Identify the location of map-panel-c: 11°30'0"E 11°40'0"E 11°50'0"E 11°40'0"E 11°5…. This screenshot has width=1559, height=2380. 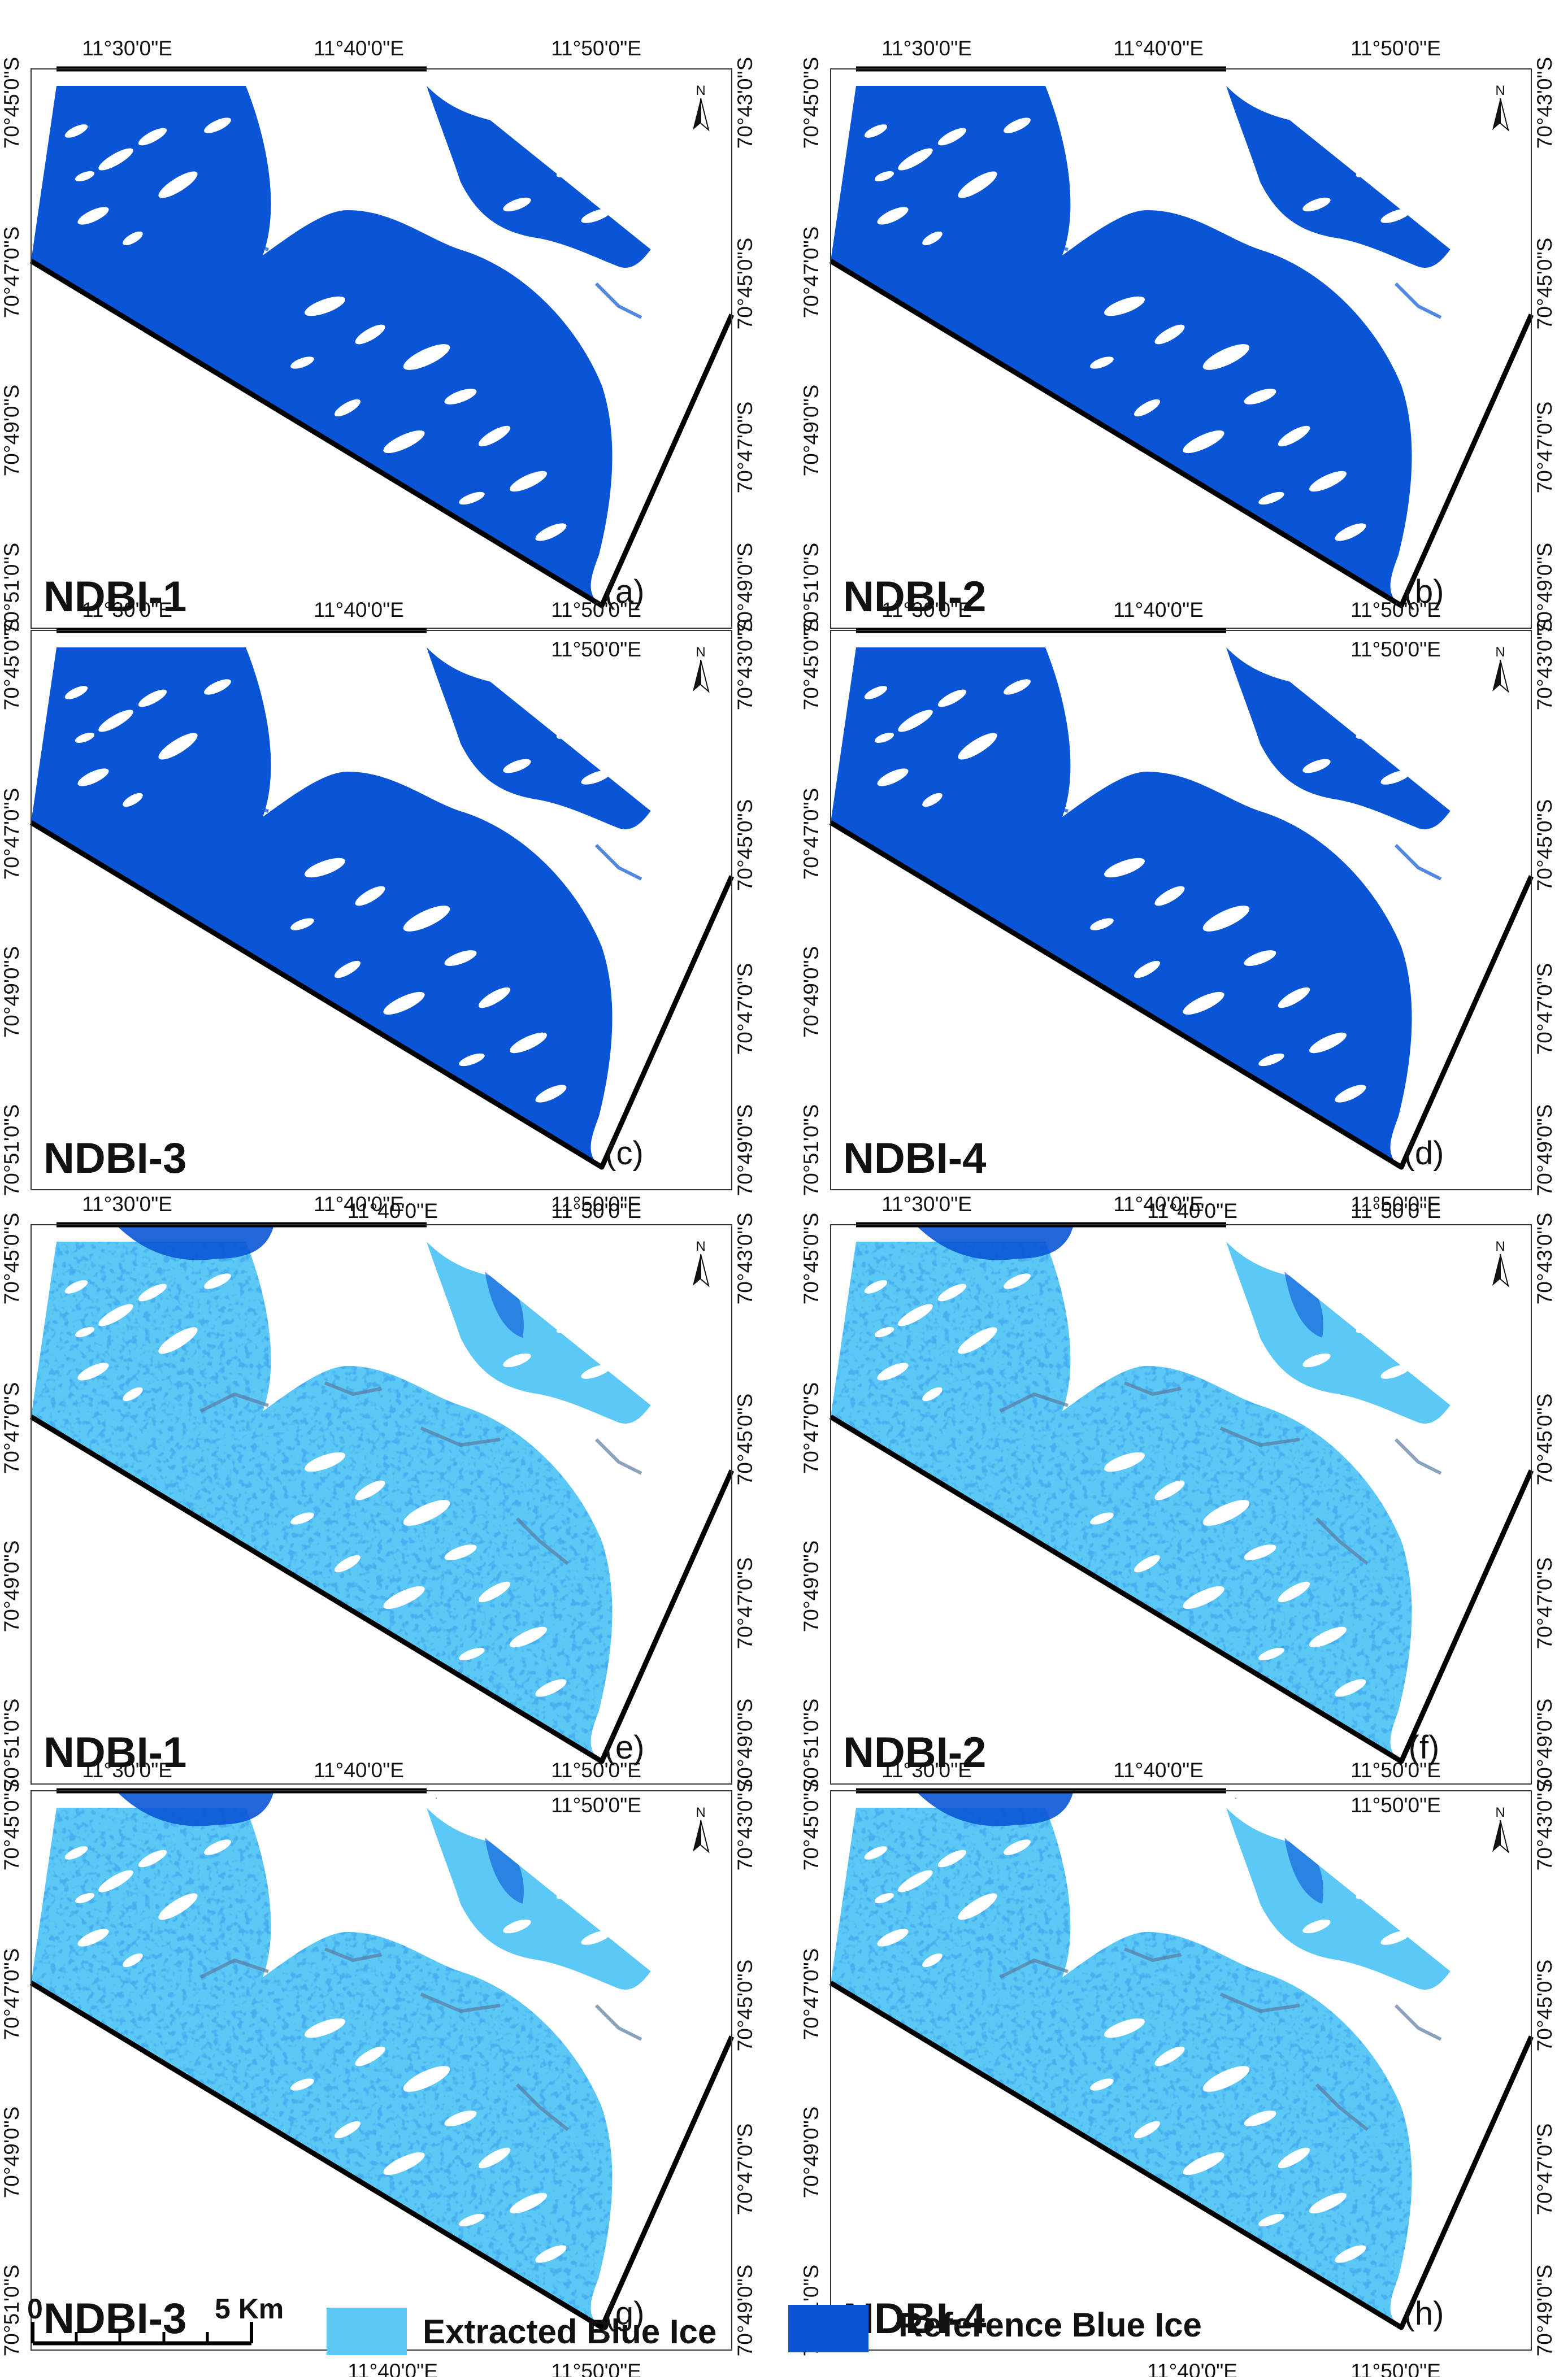
(379, 910).